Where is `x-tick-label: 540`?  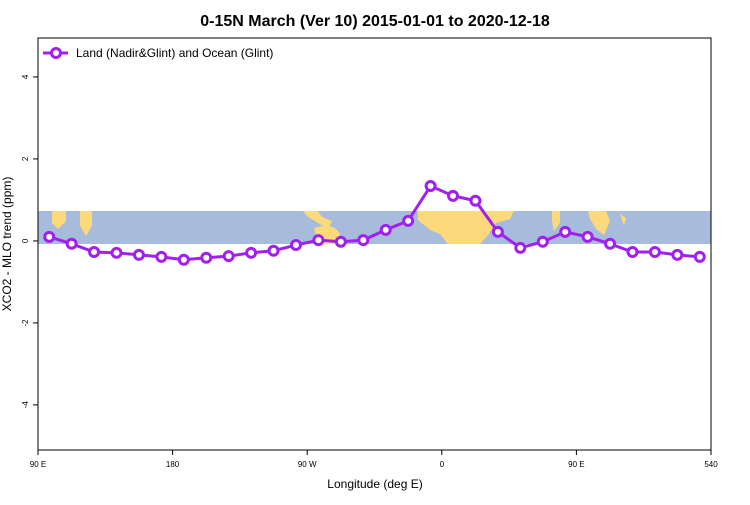
x-tick-label: 540 is located at coordinates (711, 464).